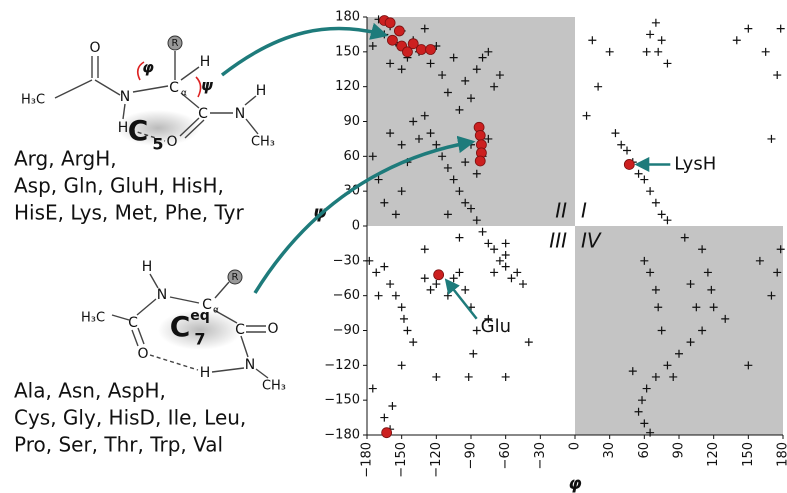 The width and height of the screenshot is (787, 493). What do you see at coordinates (695, 163) in the screenshot?
I see `annotation: LysH` at bounding box center [695, 163].